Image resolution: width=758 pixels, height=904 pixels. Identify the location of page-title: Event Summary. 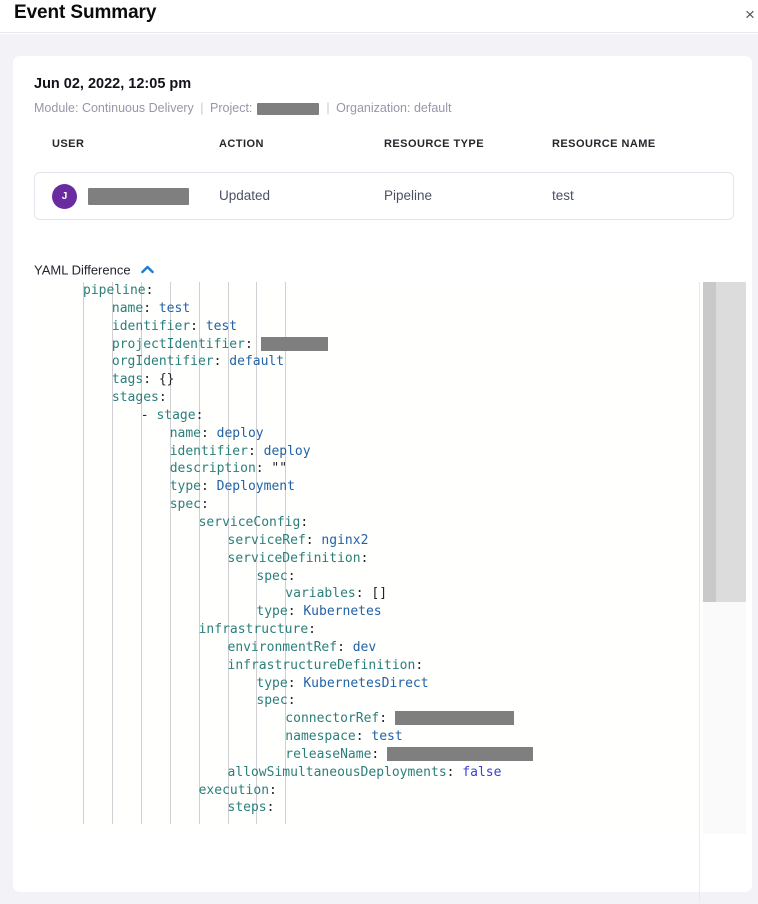
(85, 12).